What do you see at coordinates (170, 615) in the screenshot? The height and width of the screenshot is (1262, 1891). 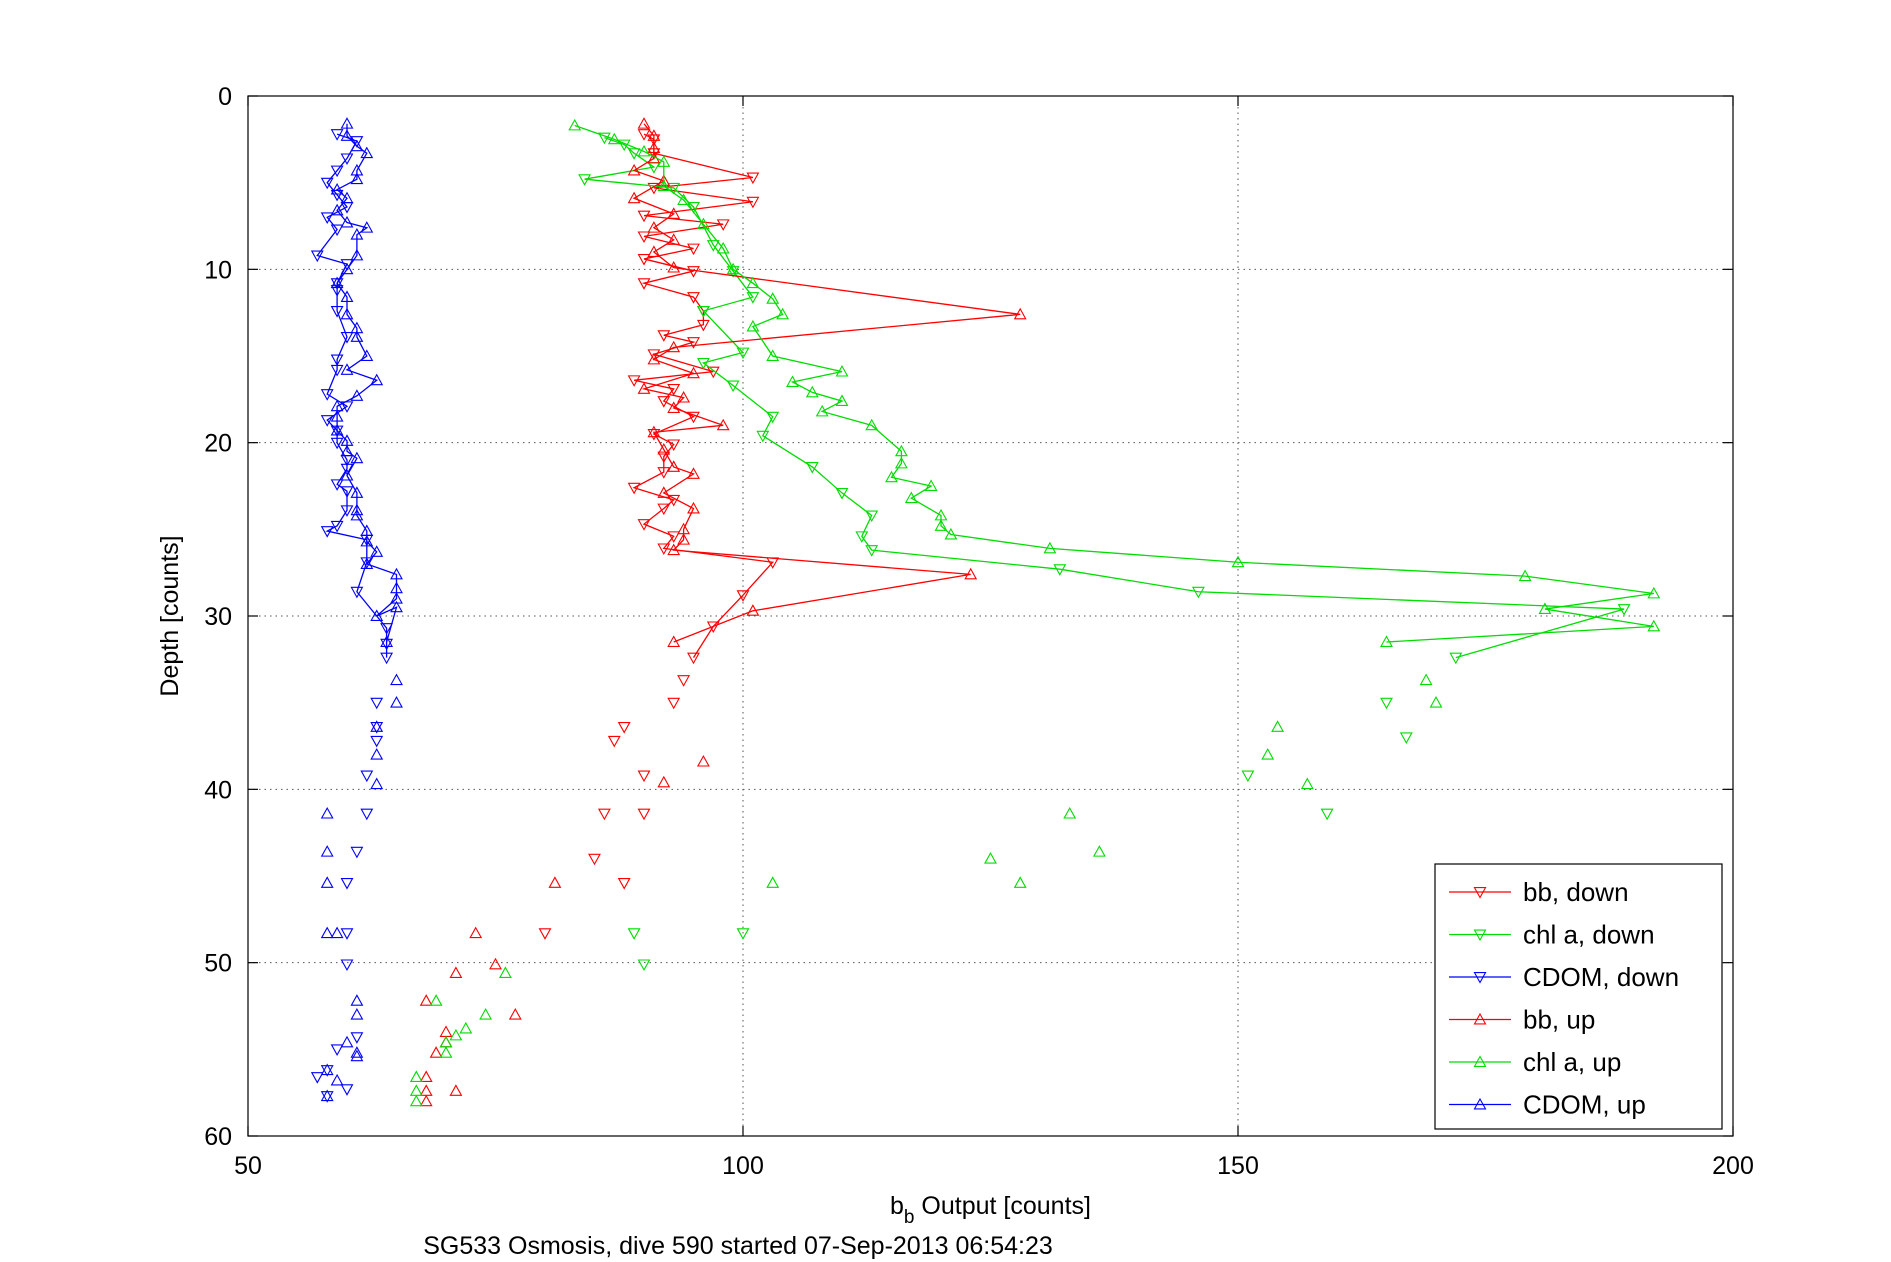 I see `y-axis-label: Depth [counts]` at bounding box center [170, 615].